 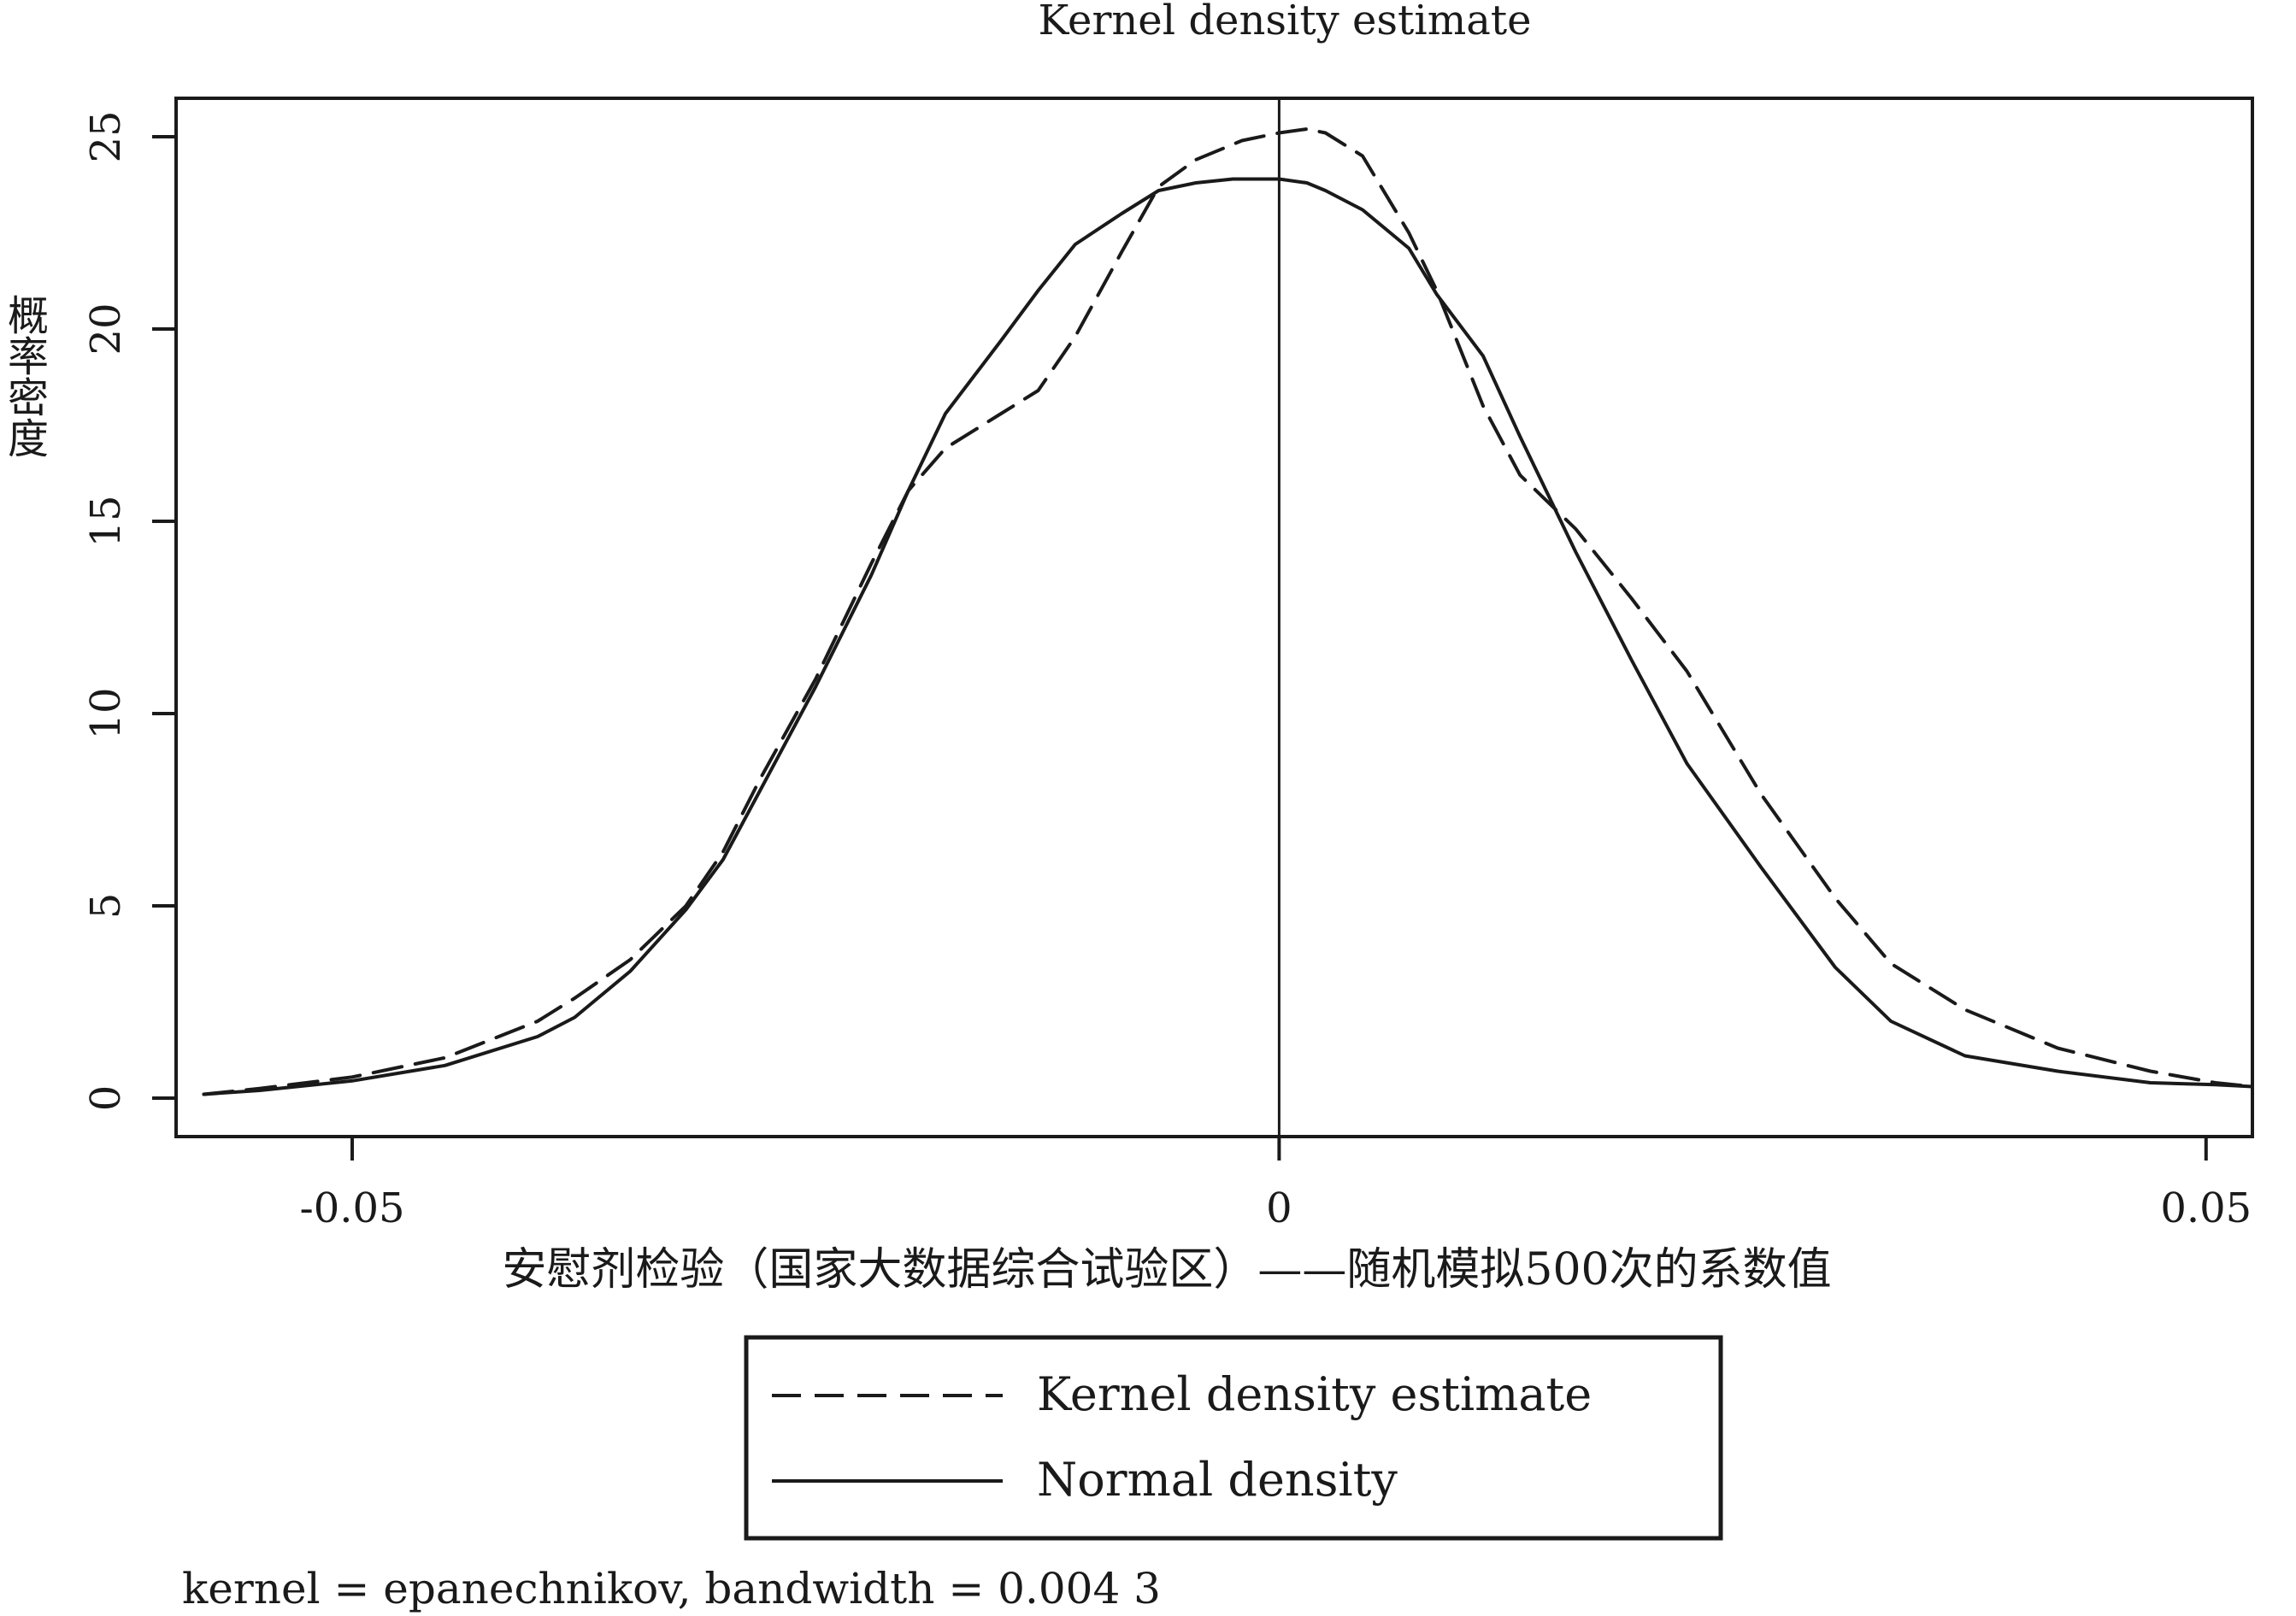 I want to click on y-tick-label: 20, so click(x=106, y=329).